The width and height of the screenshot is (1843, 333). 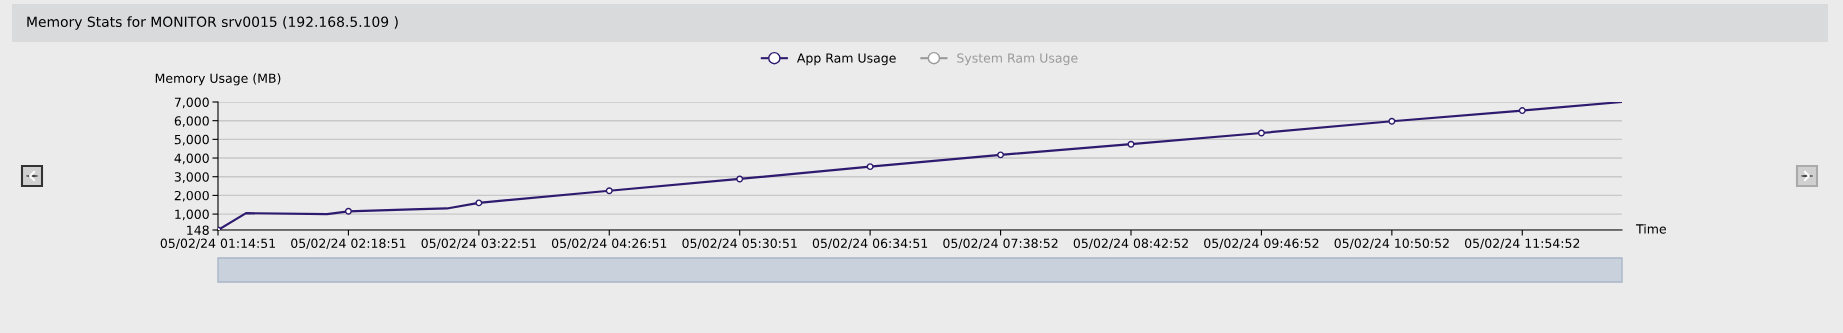 I want to click on legend-label: System Ram Usage, so click(x=1017, y=59).